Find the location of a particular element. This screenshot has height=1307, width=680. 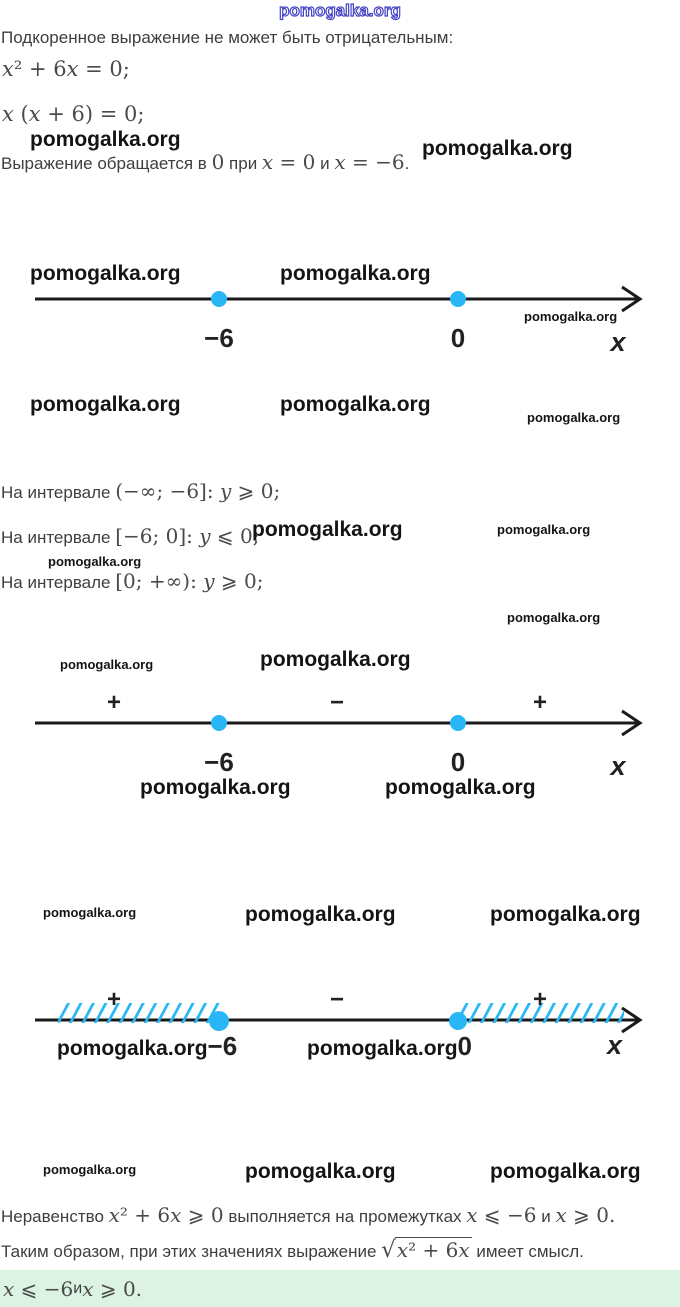

interval-statement-1: На интервале (−∞; −6]: y ⩾ 0; is located at coordinates (140, 493).